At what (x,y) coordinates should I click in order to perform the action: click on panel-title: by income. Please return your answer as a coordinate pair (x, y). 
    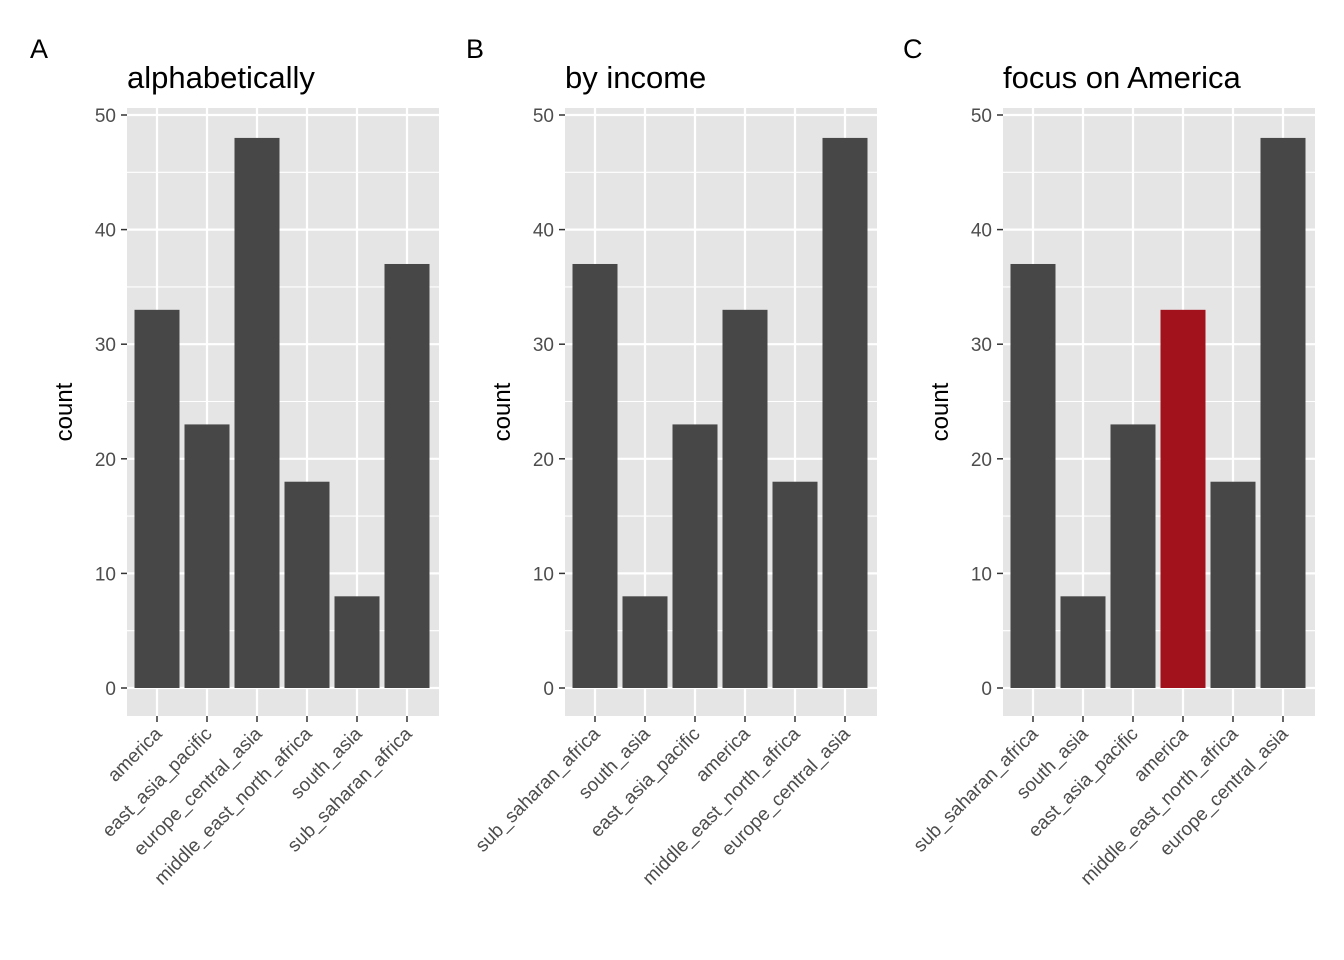
    Looking at the image, I should click on (635, 77).